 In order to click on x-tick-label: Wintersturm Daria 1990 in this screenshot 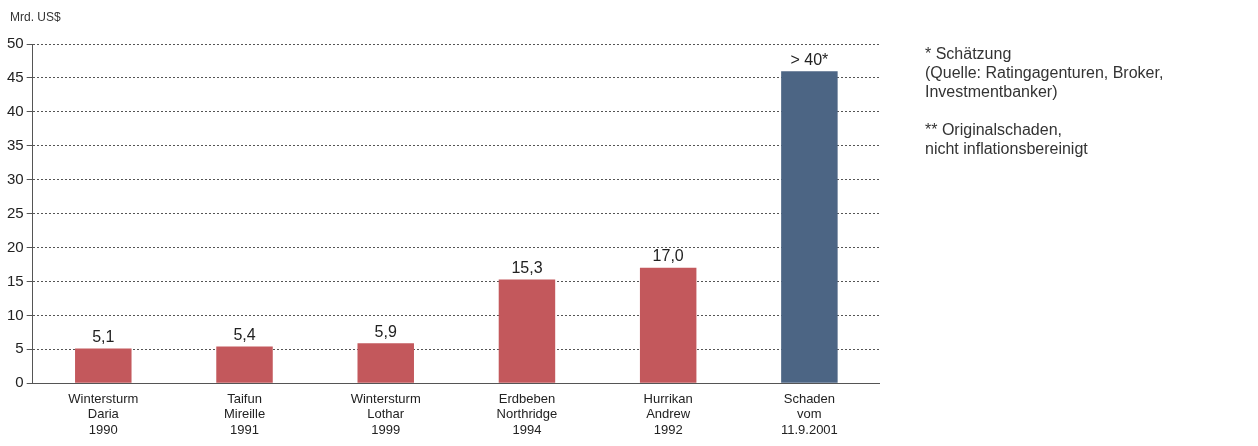, I will do `click(103, 413)`.